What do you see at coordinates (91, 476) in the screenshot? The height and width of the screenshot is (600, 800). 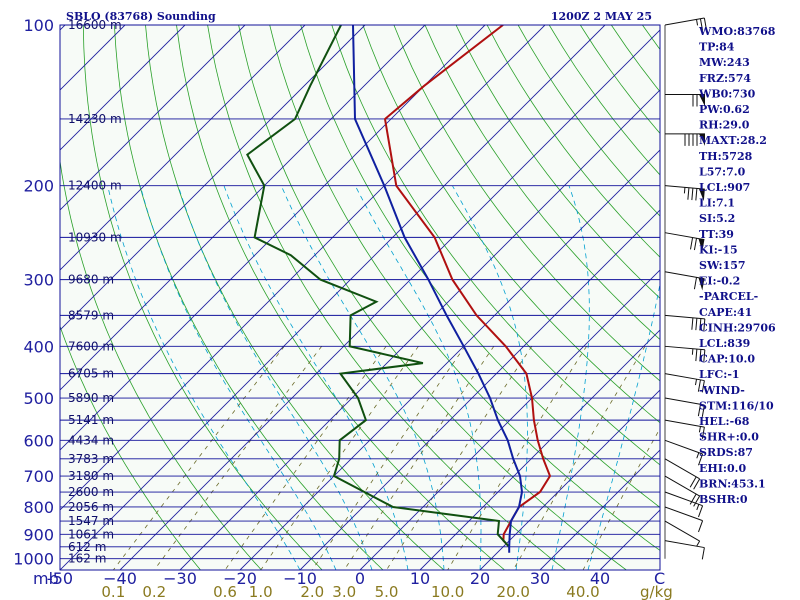 I see `height-label: 3180 m` at bounding box center [91, 476].